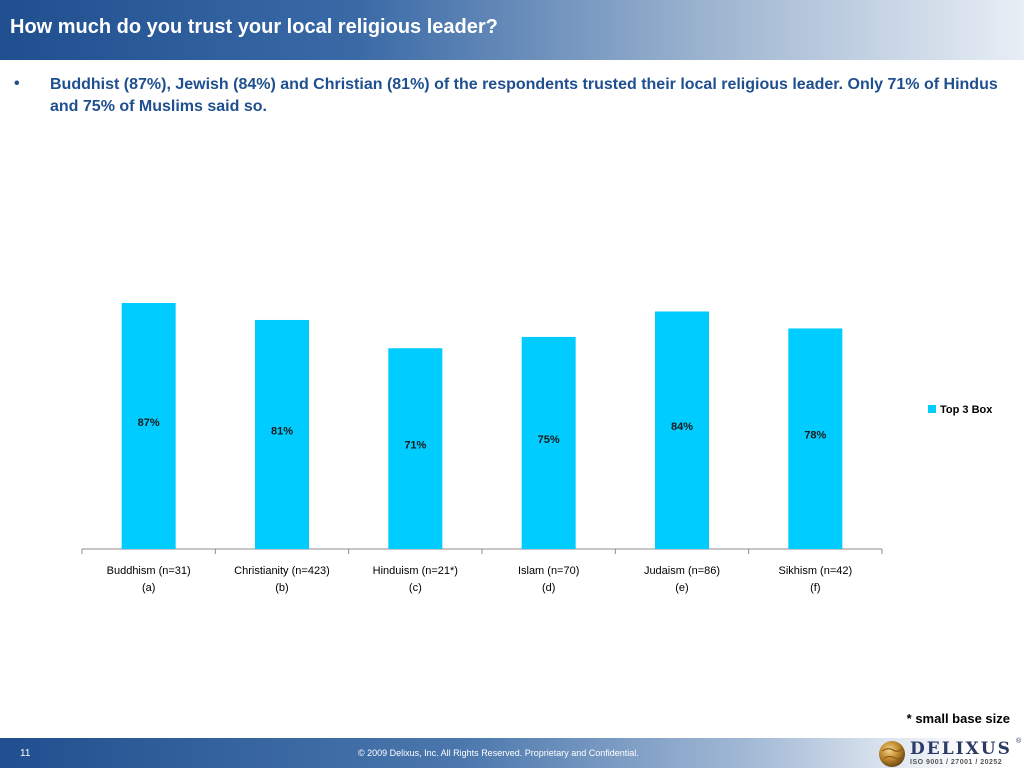 The width and height of the screenshot is (1024, 768). I want to click on x-tick-label: Buddhism (n=31), so click(149, 571).